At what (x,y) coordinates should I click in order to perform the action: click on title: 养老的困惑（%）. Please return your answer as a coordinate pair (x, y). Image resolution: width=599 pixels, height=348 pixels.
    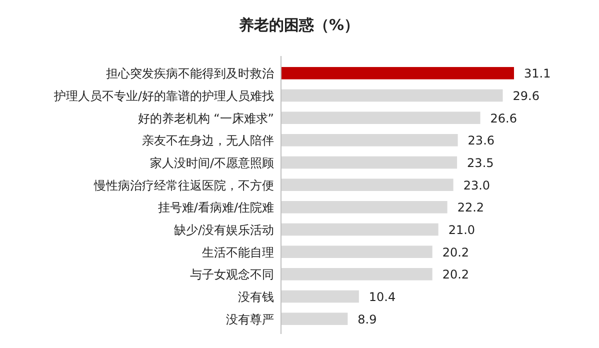
    Looking at the image, I should click on (299, 25).